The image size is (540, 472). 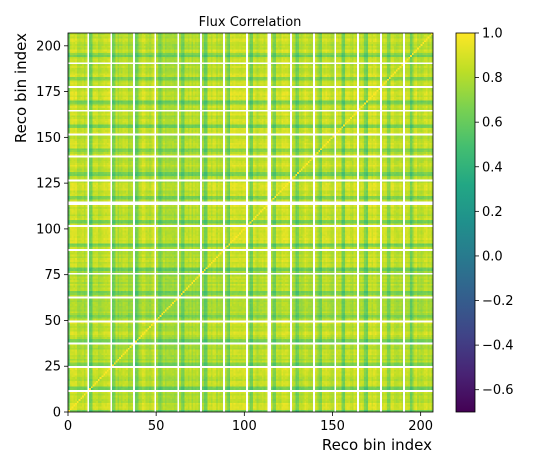 I want to click on y-tick-label: 0, so click(x=57, y=413).